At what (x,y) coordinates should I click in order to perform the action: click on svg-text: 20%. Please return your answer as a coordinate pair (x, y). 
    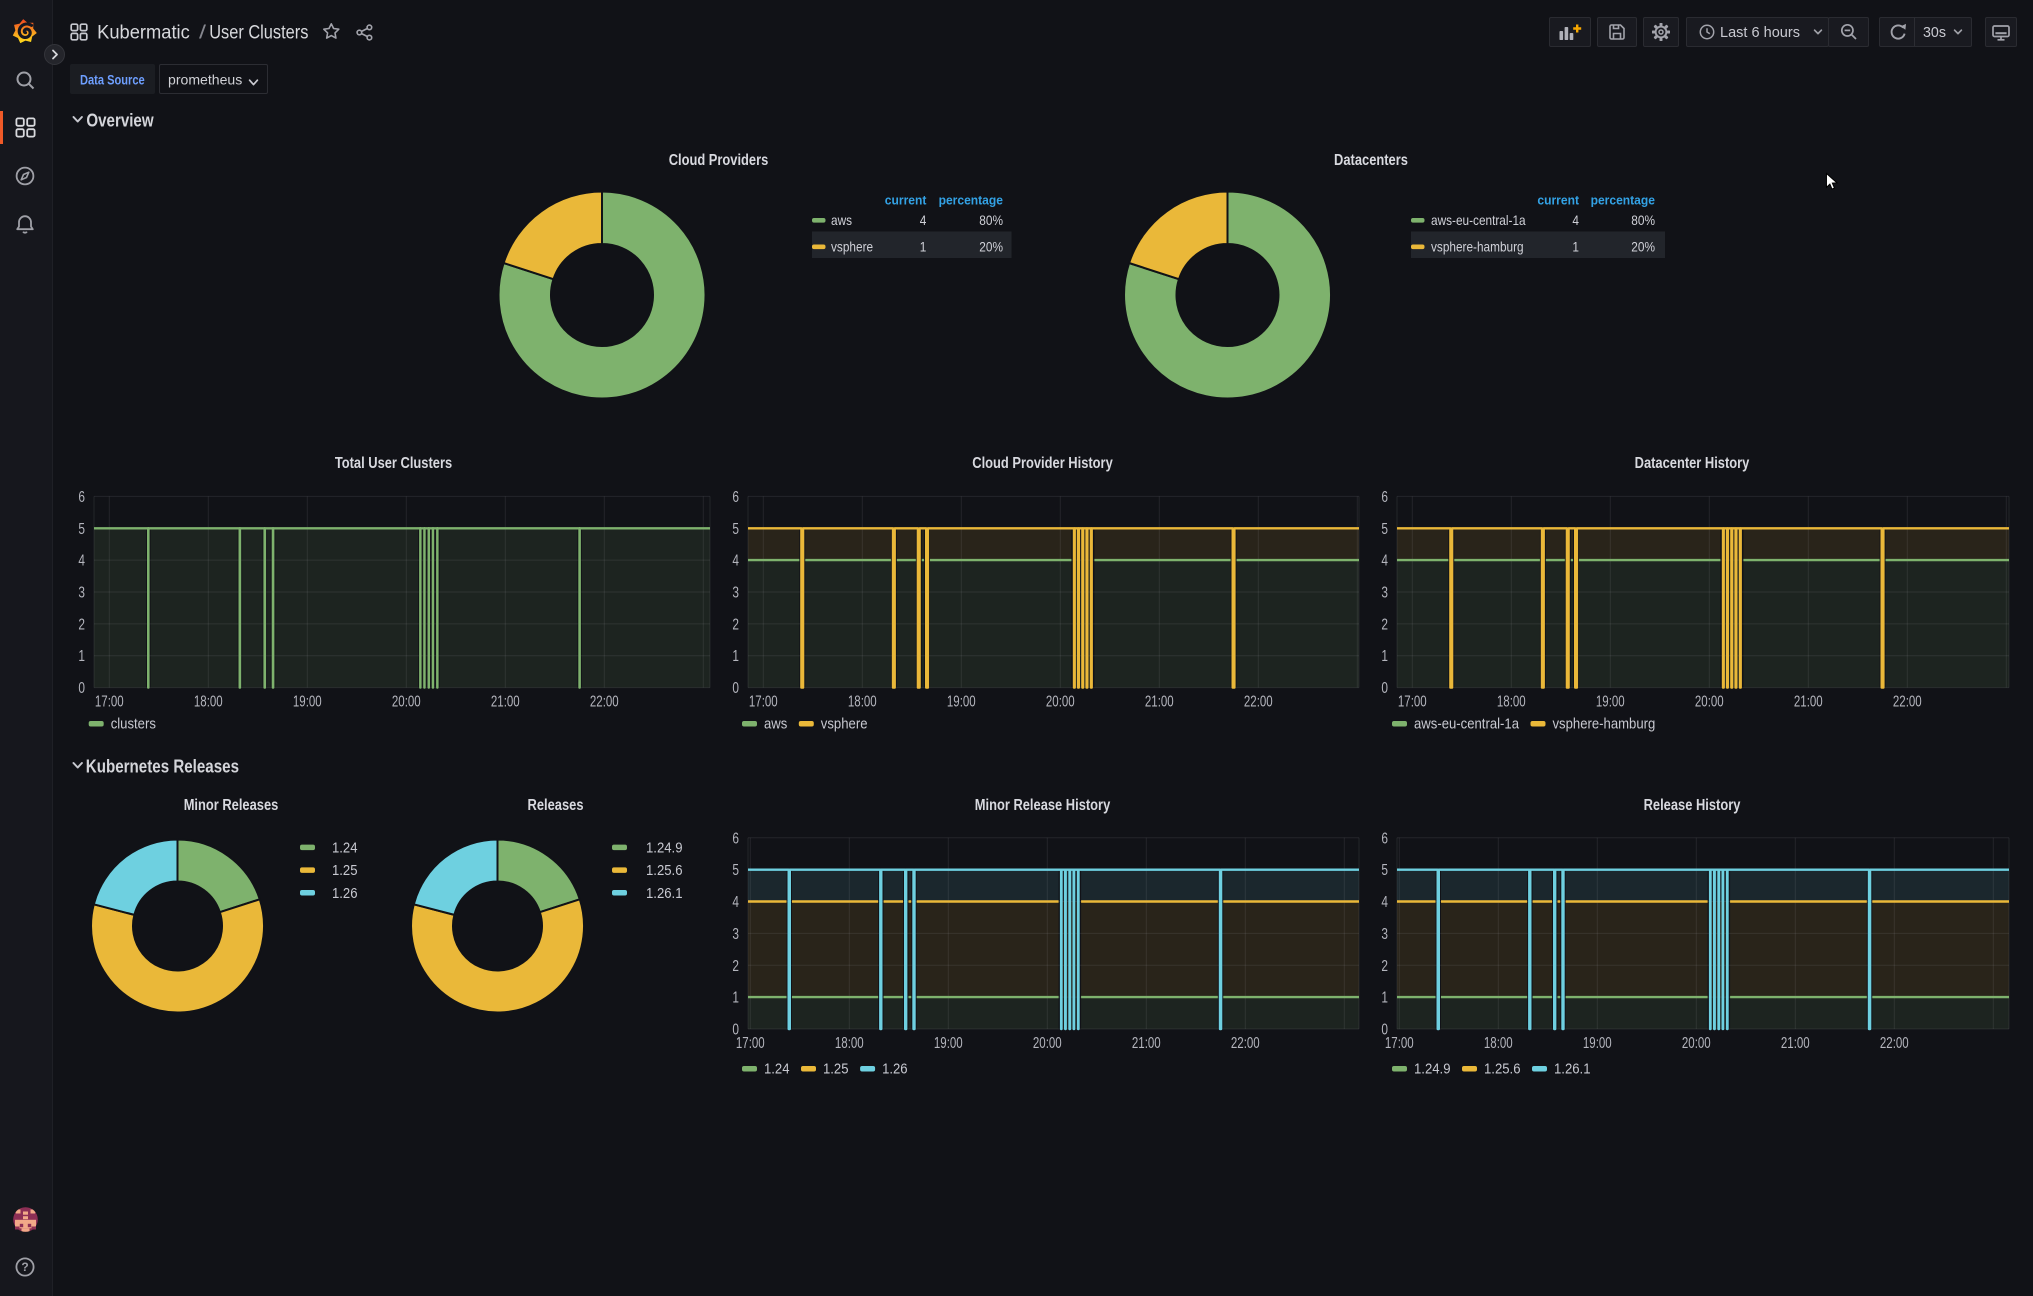
    Looking at the image, I should click on (991, 246).